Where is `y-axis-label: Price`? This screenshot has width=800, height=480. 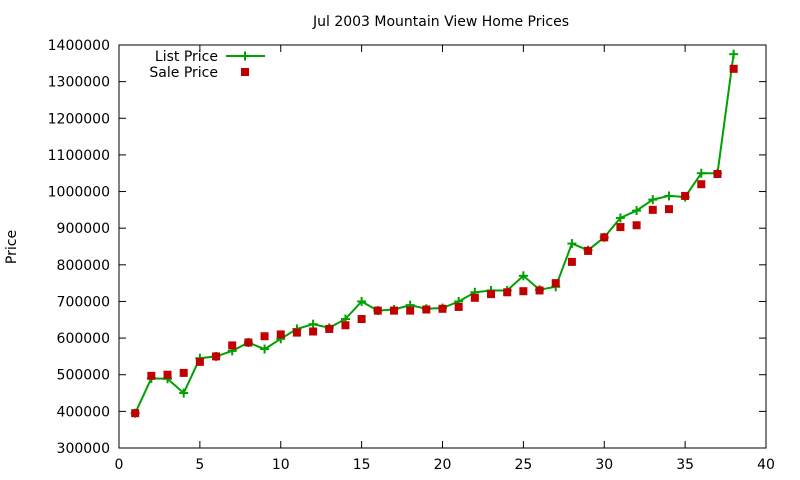
y-axis-label: Price is located at coordinates (12, 247).